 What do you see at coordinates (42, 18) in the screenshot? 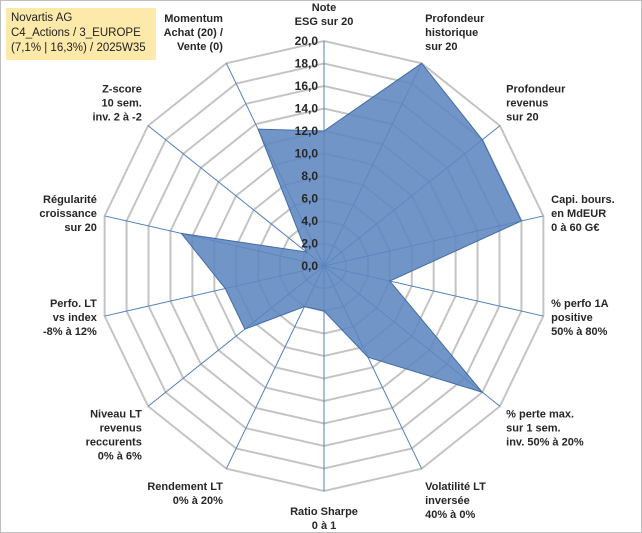
I see `title-company: Novartis AG` at bounding box center [42, 18].